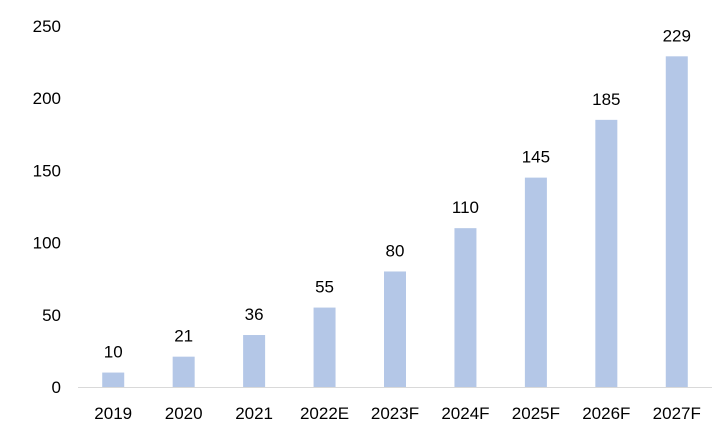 Image resolution: width=722 pixels, height=432 pixels. I want to click on bar-2023f, so click(395, 329).